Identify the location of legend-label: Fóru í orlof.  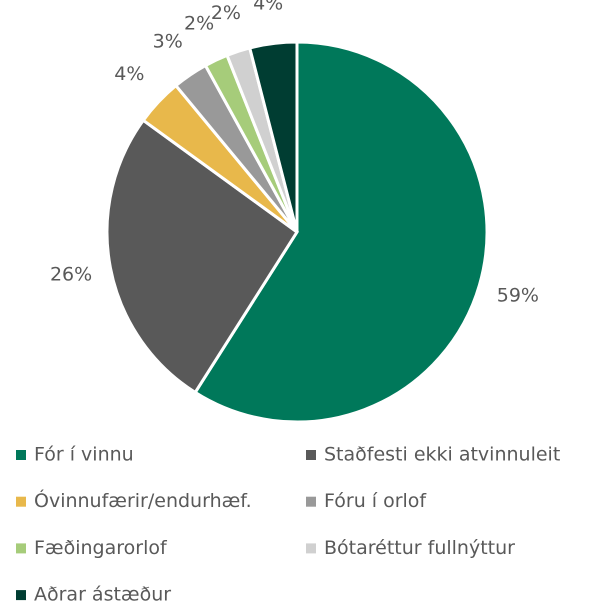
(375, 501).